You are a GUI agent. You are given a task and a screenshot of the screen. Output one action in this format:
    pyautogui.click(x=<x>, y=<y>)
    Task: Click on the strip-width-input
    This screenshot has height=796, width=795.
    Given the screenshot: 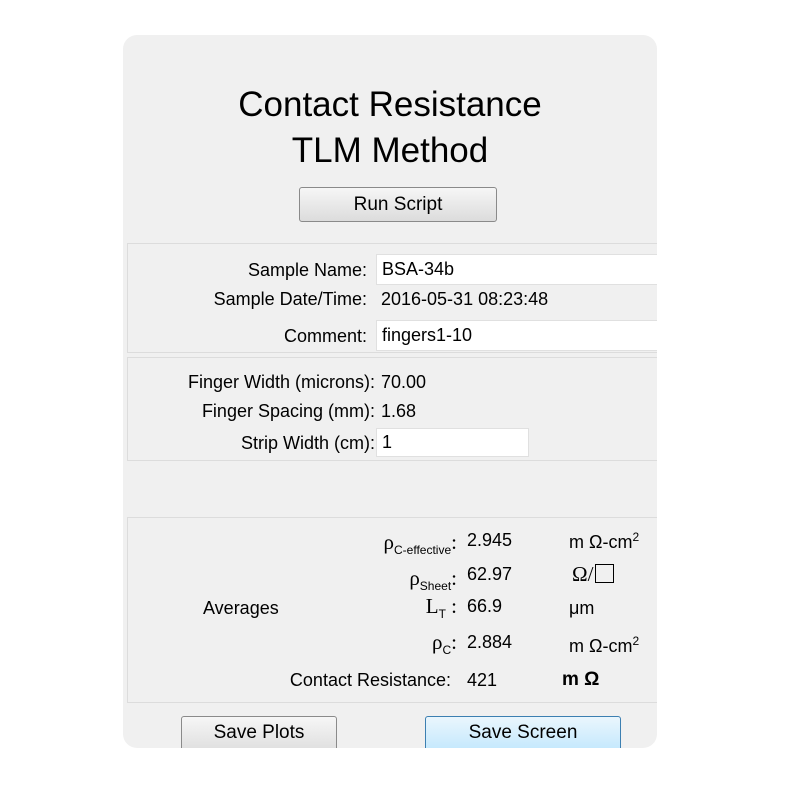 What is the action you would take?
    pyautogui.click(x=452, y=442)
    